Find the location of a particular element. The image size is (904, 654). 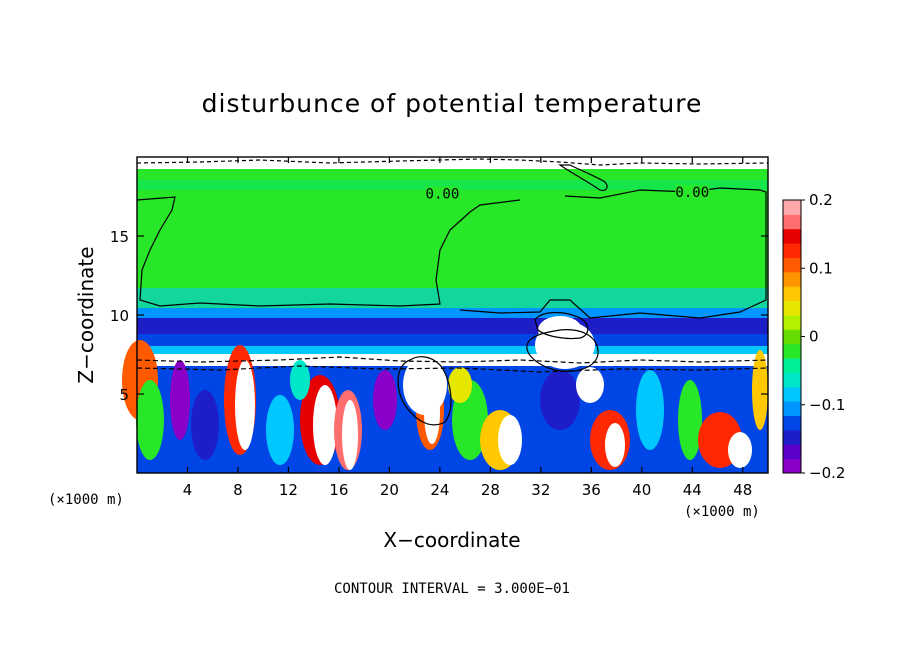

inversion-band-dark is located at coordinates (452, 326).